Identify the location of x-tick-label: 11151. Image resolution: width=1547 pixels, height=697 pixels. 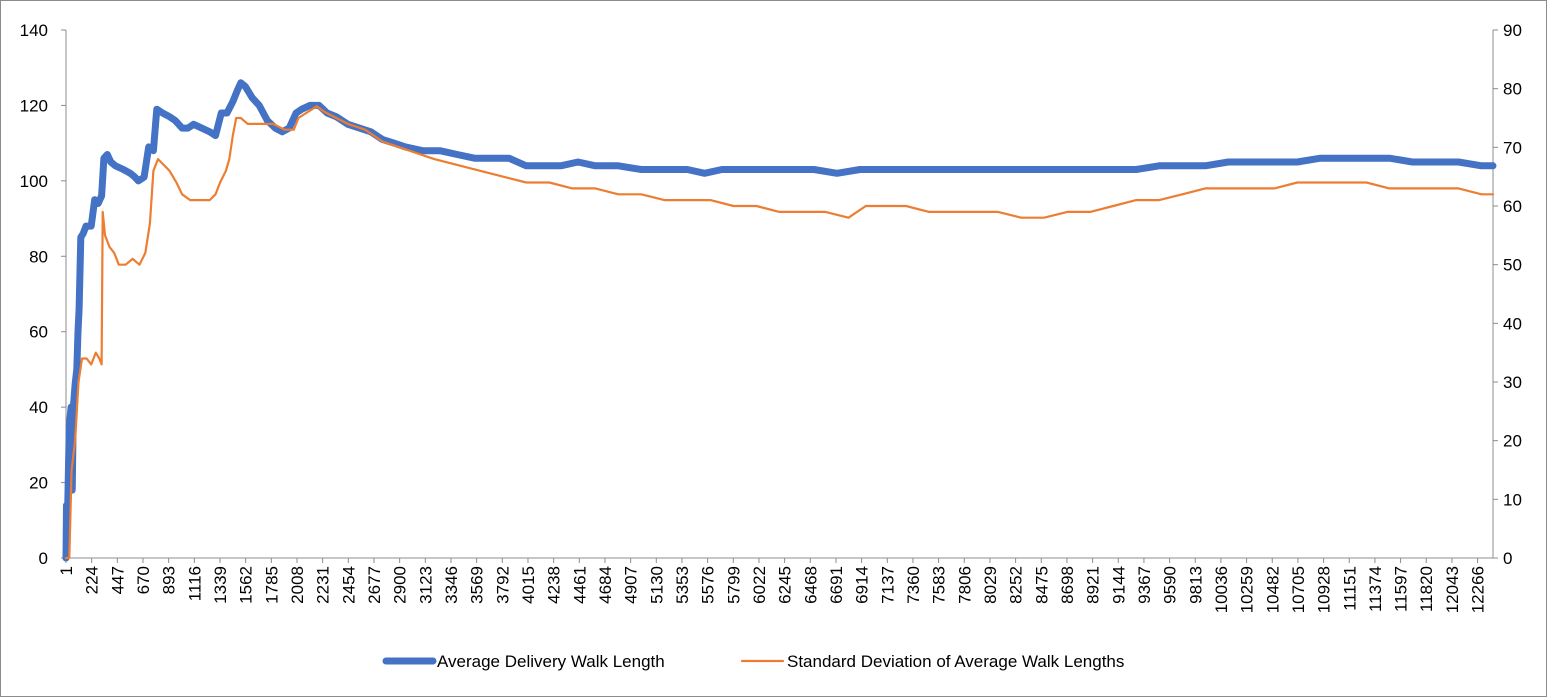
(1349, 588).